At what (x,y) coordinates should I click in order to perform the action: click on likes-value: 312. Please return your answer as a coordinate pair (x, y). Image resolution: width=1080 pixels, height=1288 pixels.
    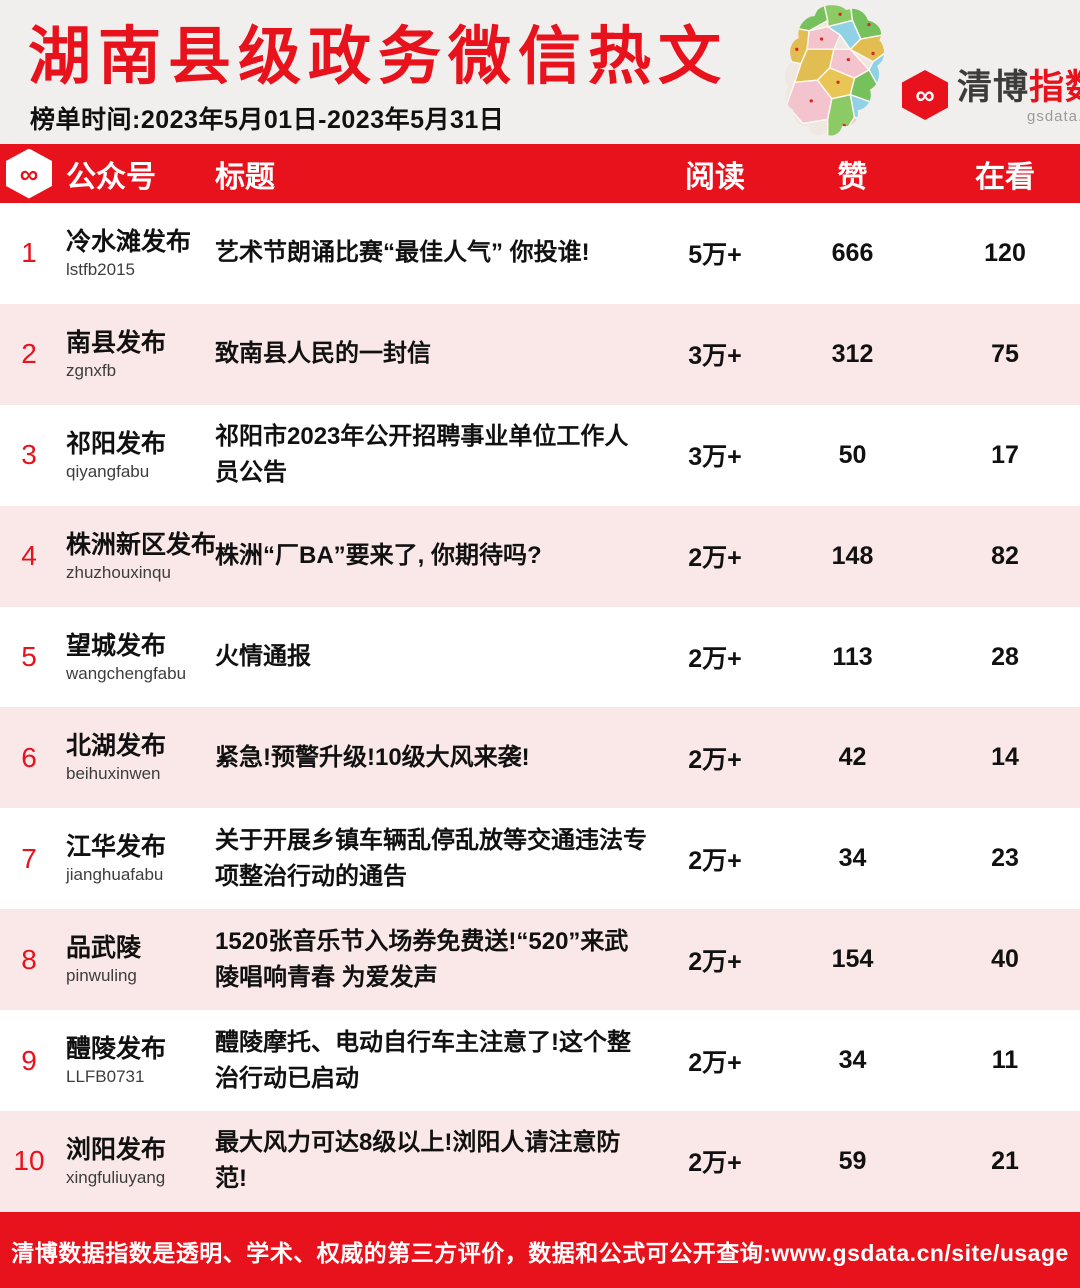
    Looking at the image, I should click on (852, 353).